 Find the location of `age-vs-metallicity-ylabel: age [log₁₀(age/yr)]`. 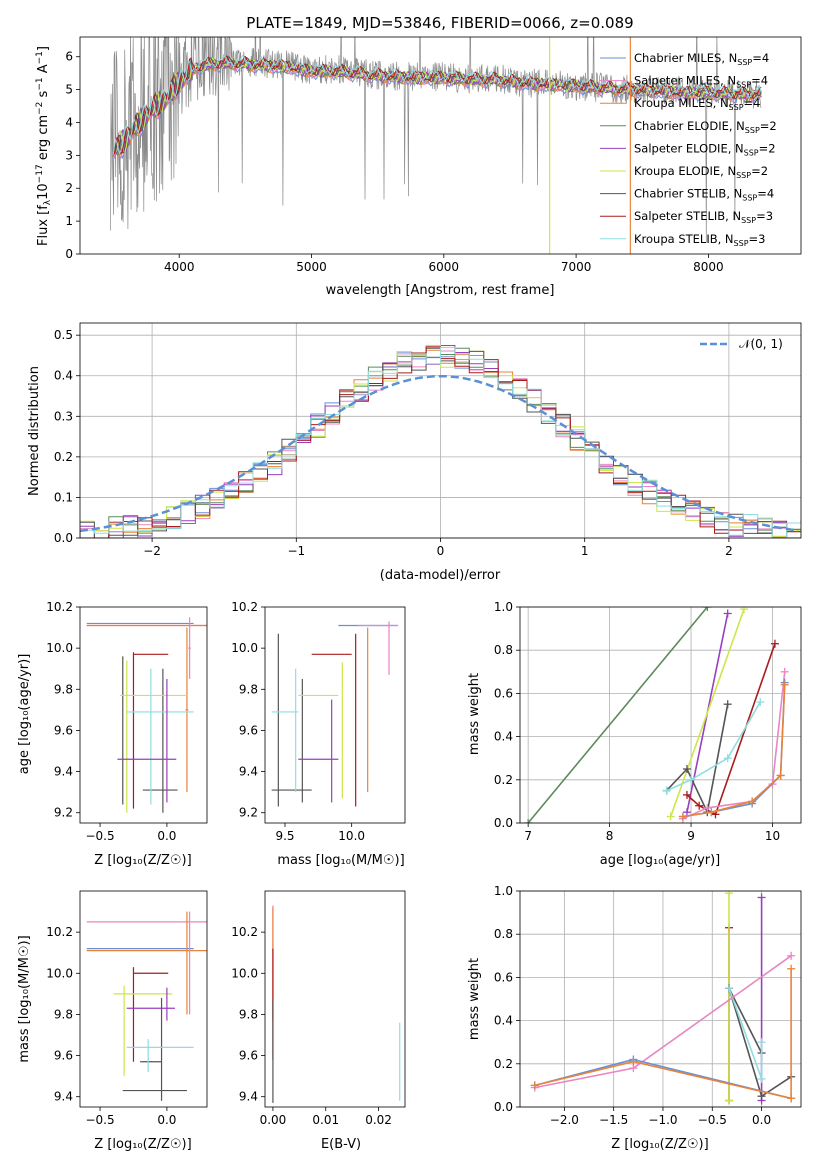

age-vs-metallicity-ylabel: age [log₁₀(age/yr)] is located at coordinates (24, 714).